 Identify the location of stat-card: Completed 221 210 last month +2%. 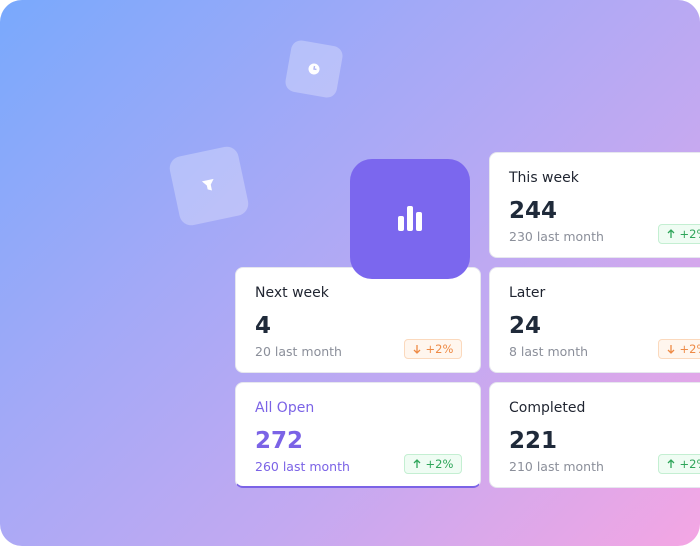
(594, 435).